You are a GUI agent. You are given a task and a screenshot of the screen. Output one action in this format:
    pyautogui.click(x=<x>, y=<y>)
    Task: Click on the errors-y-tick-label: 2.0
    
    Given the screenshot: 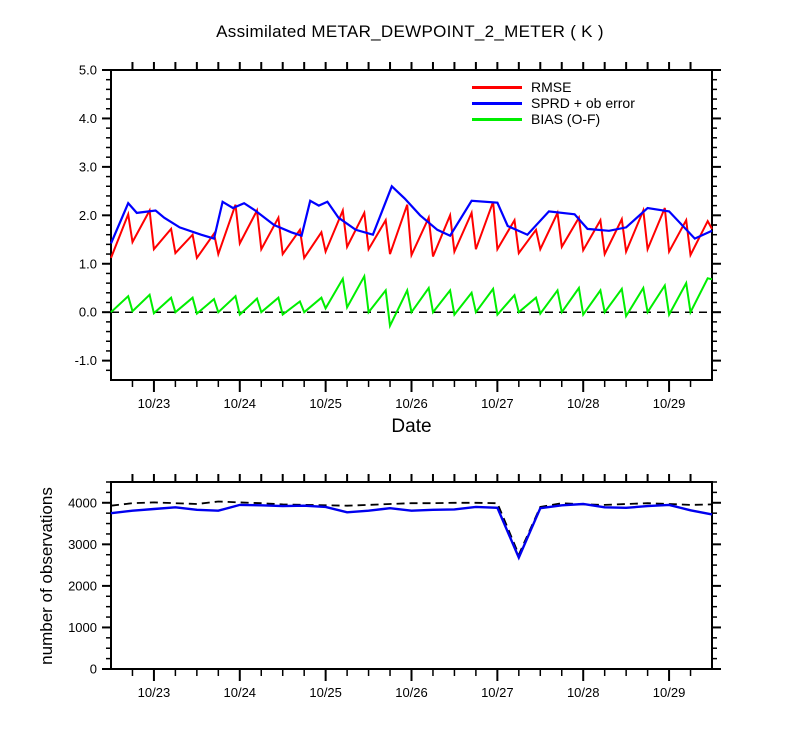 What is the action you would take?
    pyautogui.click(x=88, y=215)
    